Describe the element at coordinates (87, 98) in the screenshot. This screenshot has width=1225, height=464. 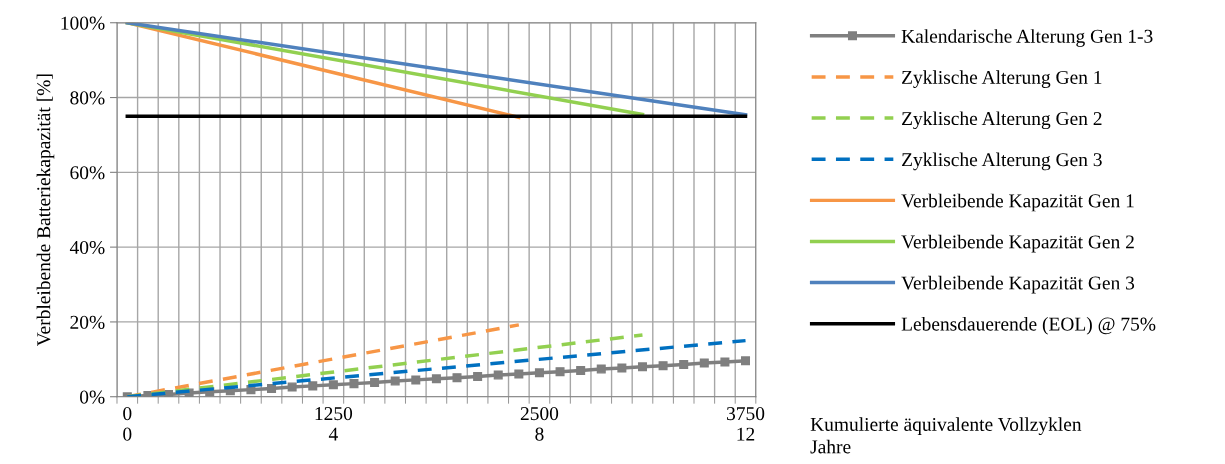
I see `y-tick-label: 80%` at that location.